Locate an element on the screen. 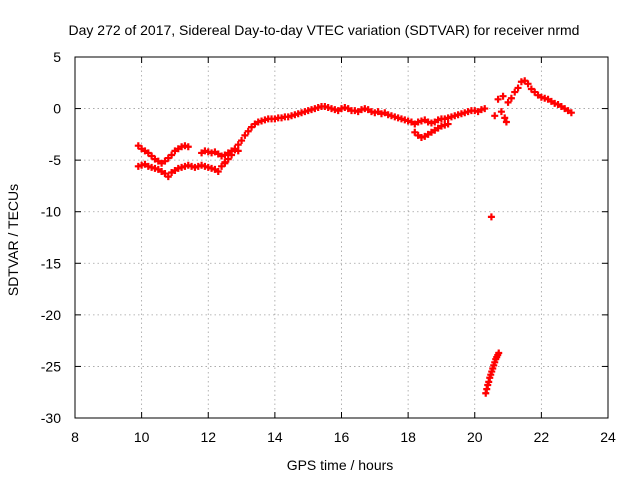 This screenshot has width=640, height=480. y-tick-label: -20 is located at coordinates (51, 315).